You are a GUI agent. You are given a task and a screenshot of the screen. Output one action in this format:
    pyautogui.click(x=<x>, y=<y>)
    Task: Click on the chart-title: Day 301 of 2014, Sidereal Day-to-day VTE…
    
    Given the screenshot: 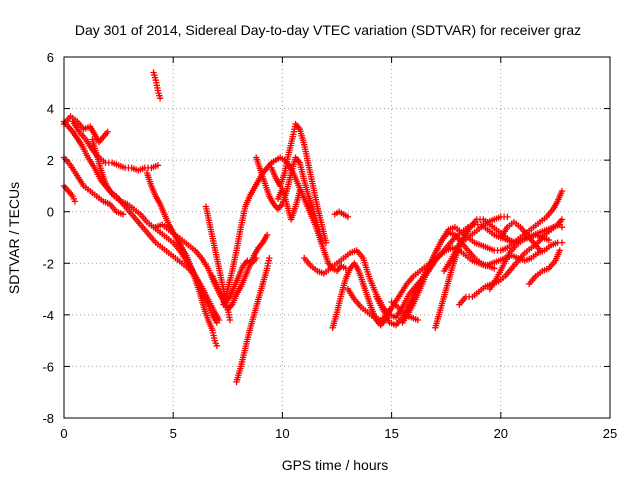 What is the action you would take?
    pyautogui.click(x=328, y=30)
    